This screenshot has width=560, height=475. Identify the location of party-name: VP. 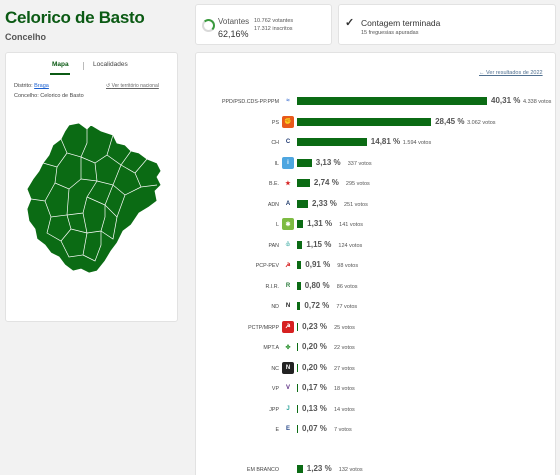
(275, 389).